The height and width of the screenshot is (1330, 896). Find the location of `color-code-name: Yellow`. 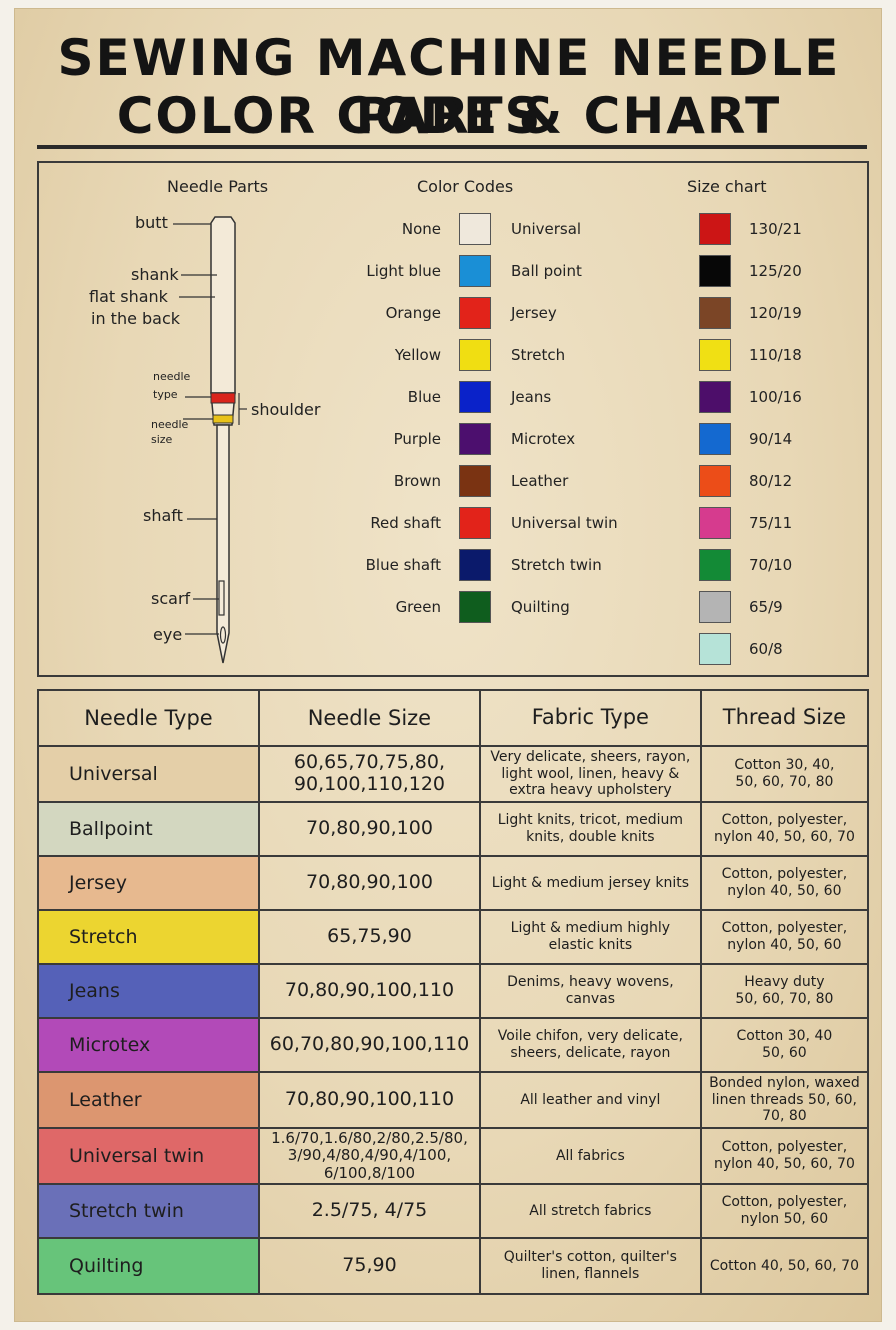

color-code-name: Yellow is located at coordinates (417, 355).